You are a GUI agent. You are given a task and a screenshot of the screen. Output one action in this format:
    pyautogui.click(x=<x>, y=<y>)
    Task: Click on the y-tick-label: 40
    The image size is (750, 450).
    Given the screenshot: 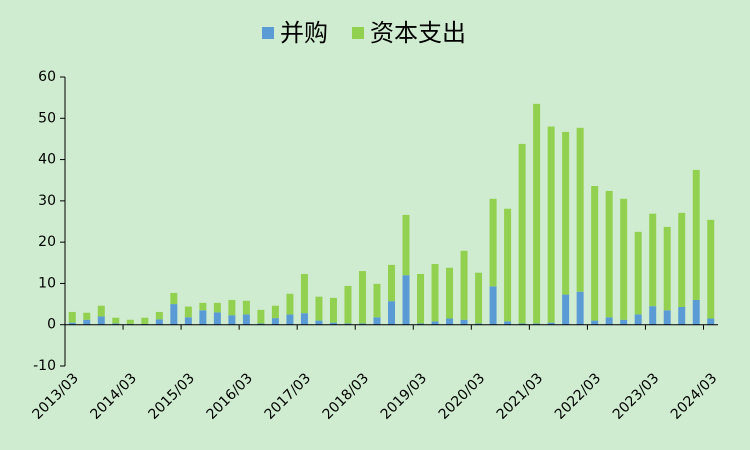 What is the action you would take?
    pyautogui.click(x=47, y=160)
    